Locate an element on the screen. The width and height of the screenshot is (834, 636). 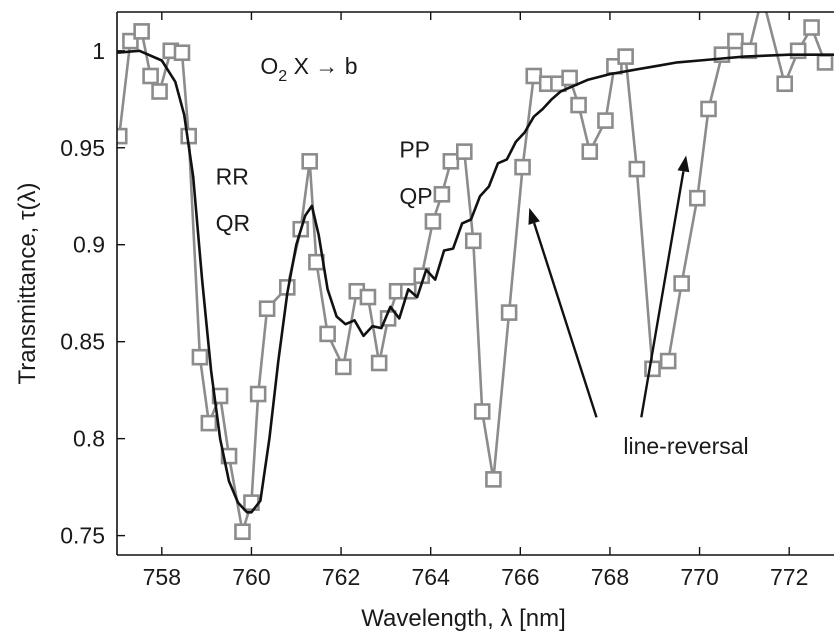
annotation-line-reversal: line-reversal is located at coordinates (685, 446).